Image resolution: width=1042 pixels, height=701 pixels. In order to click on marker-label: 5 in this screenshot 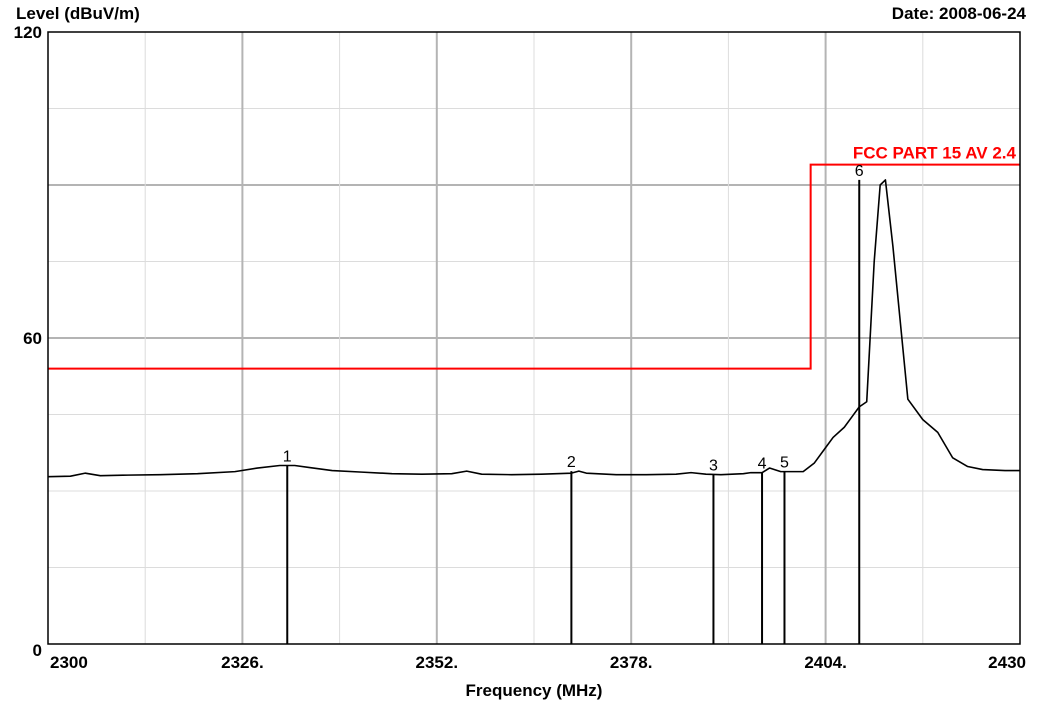, I will do `click(784, 463)`.